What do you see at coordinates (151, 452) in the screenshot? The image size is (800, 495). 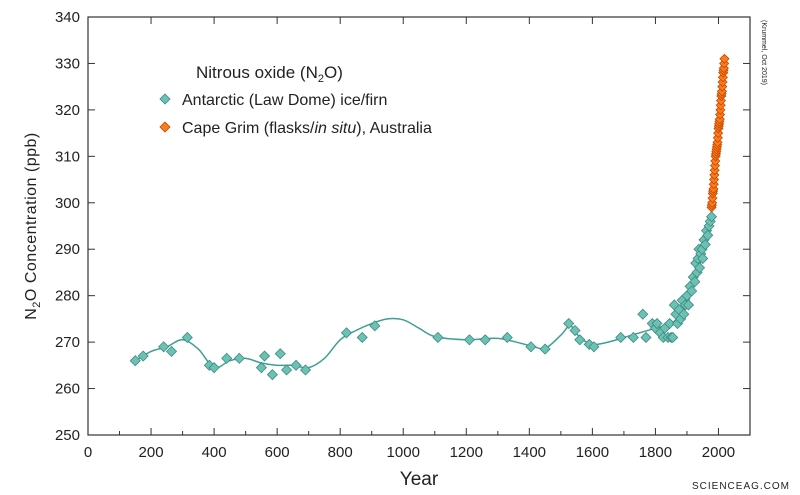 I see `x-tick-label: 200` at bounding box center [151, 452].